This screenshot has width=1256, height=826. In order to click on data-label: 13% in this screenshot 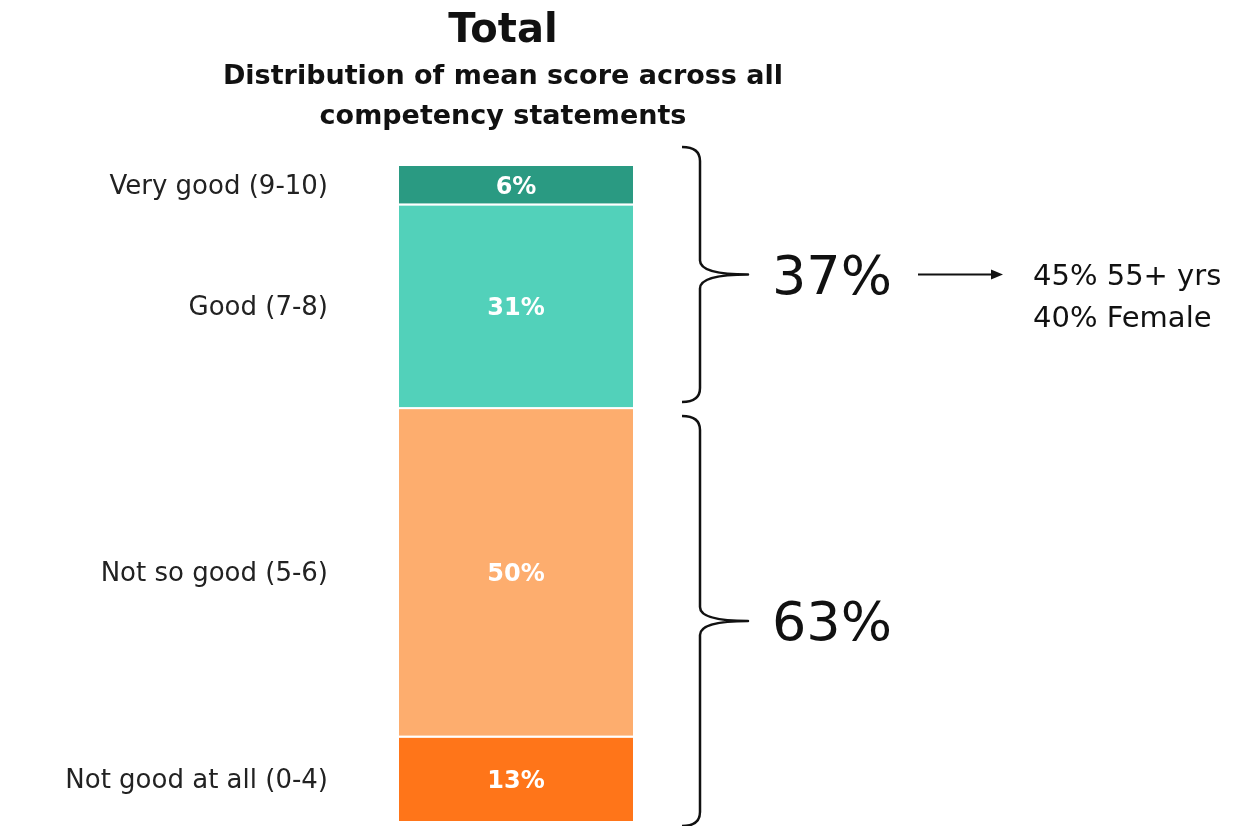, I will do `click(516, 780)`.